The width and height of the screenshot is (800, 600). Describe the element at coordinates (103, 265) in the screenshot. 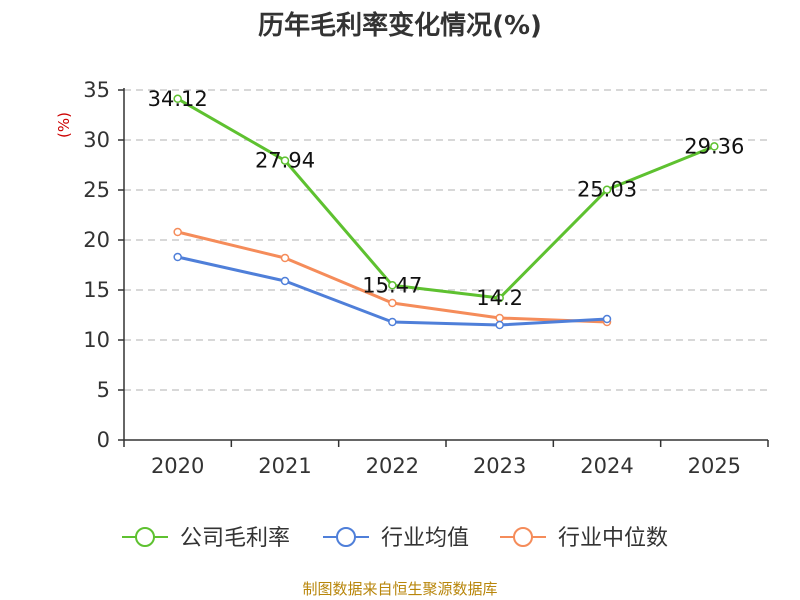

I see `y-axis-ticks: 0 5 10 15 20 25 30 35` at that location.